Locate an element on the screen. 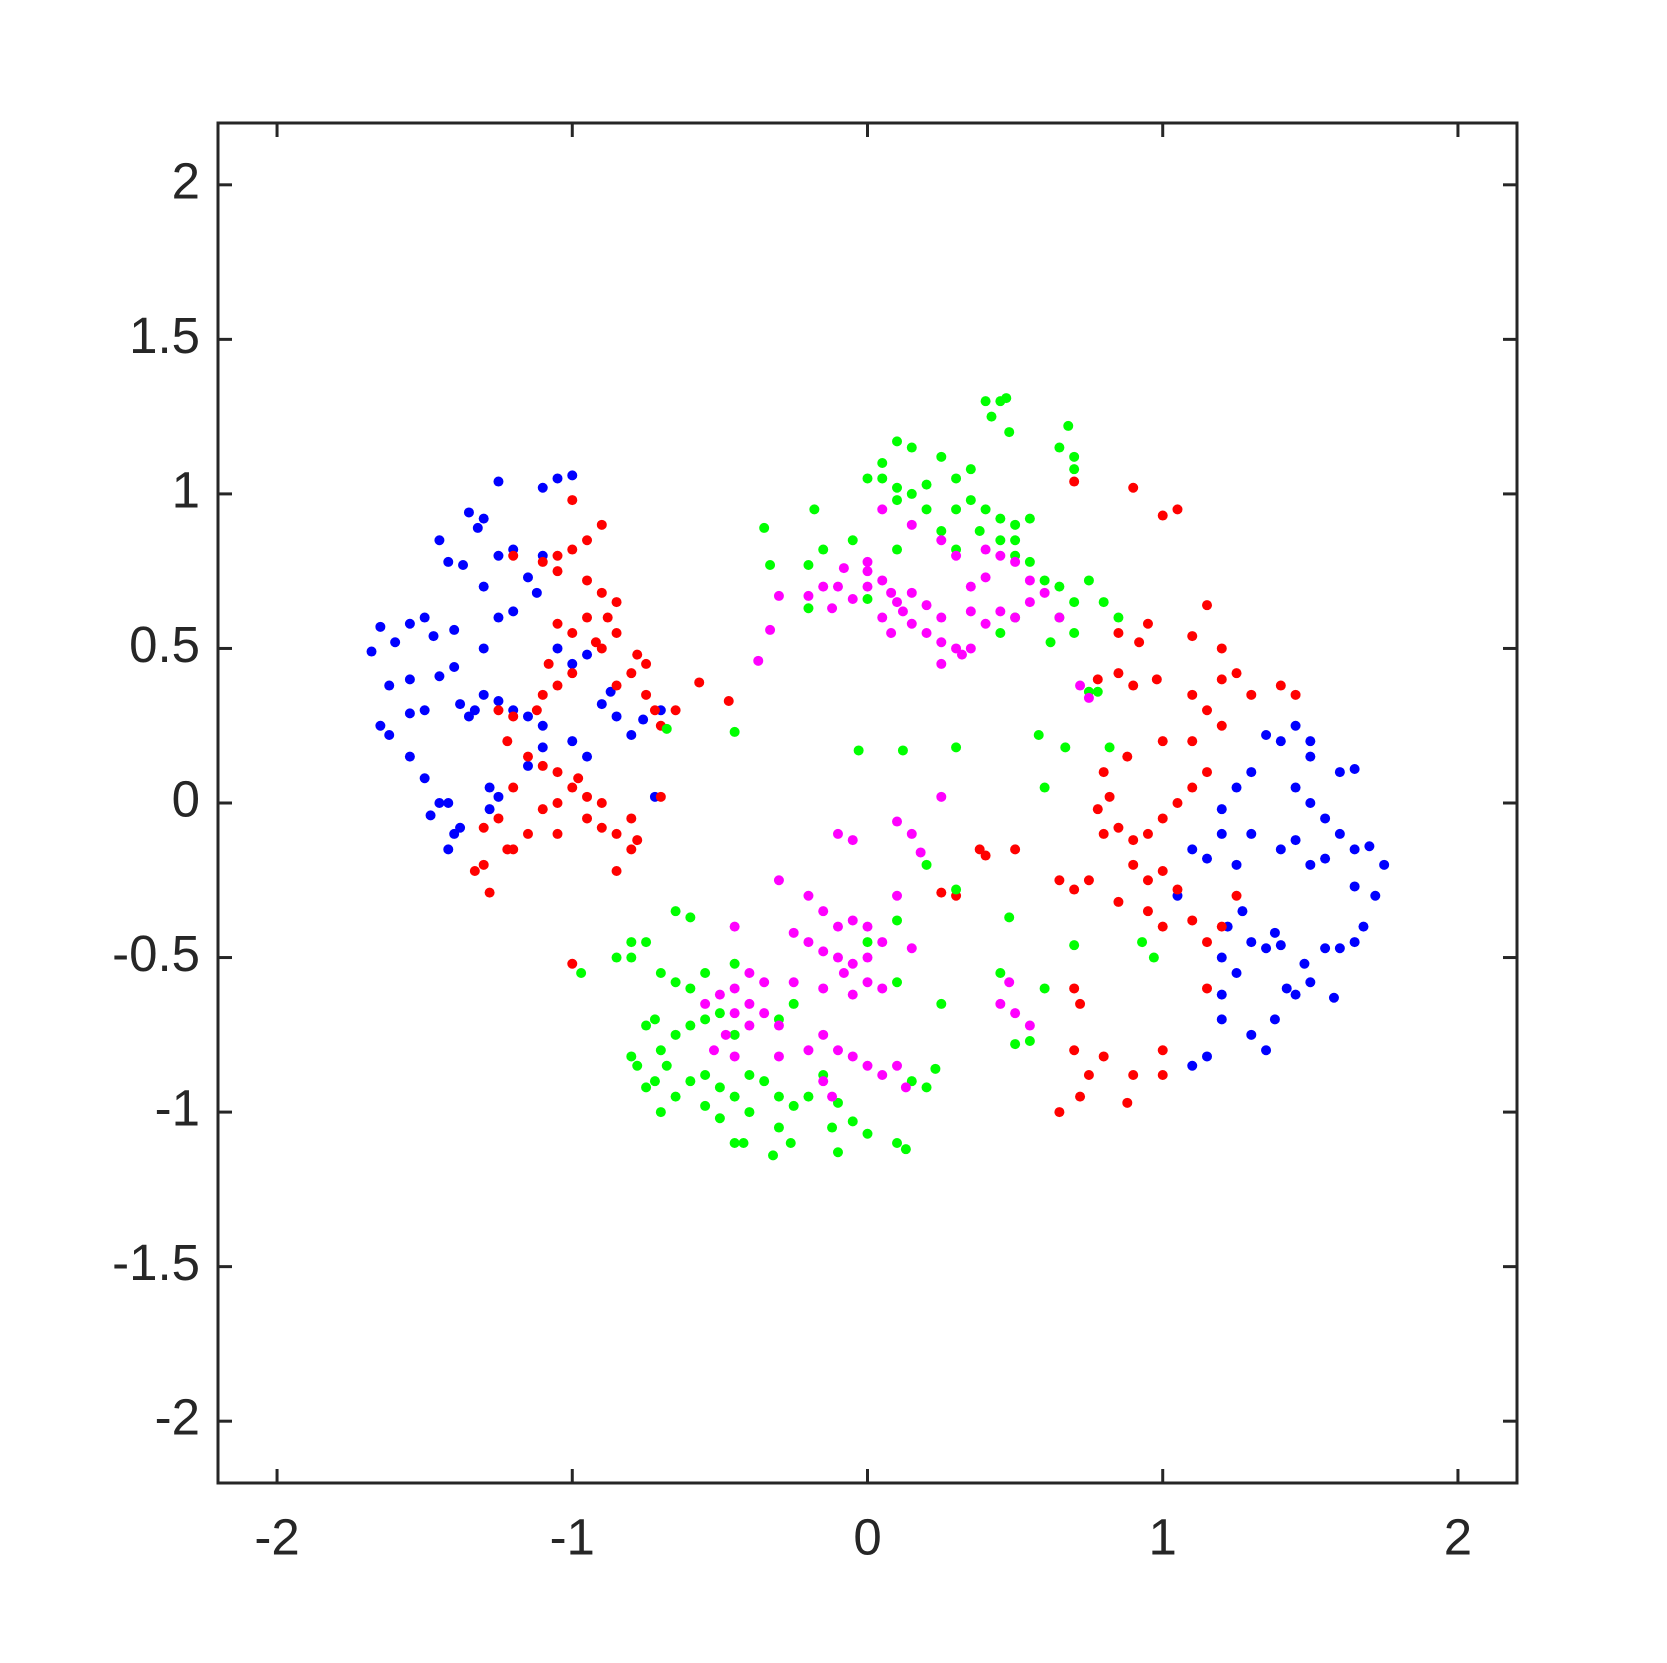  y-tick-label: 1 is located at coordinates (186, 489).